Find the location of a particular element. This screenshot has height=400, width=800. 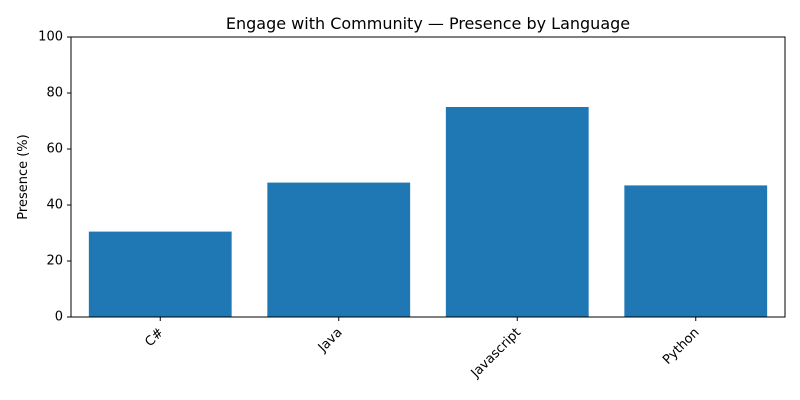

x-tick-label-3: Python is located at coordinates (681, 346).